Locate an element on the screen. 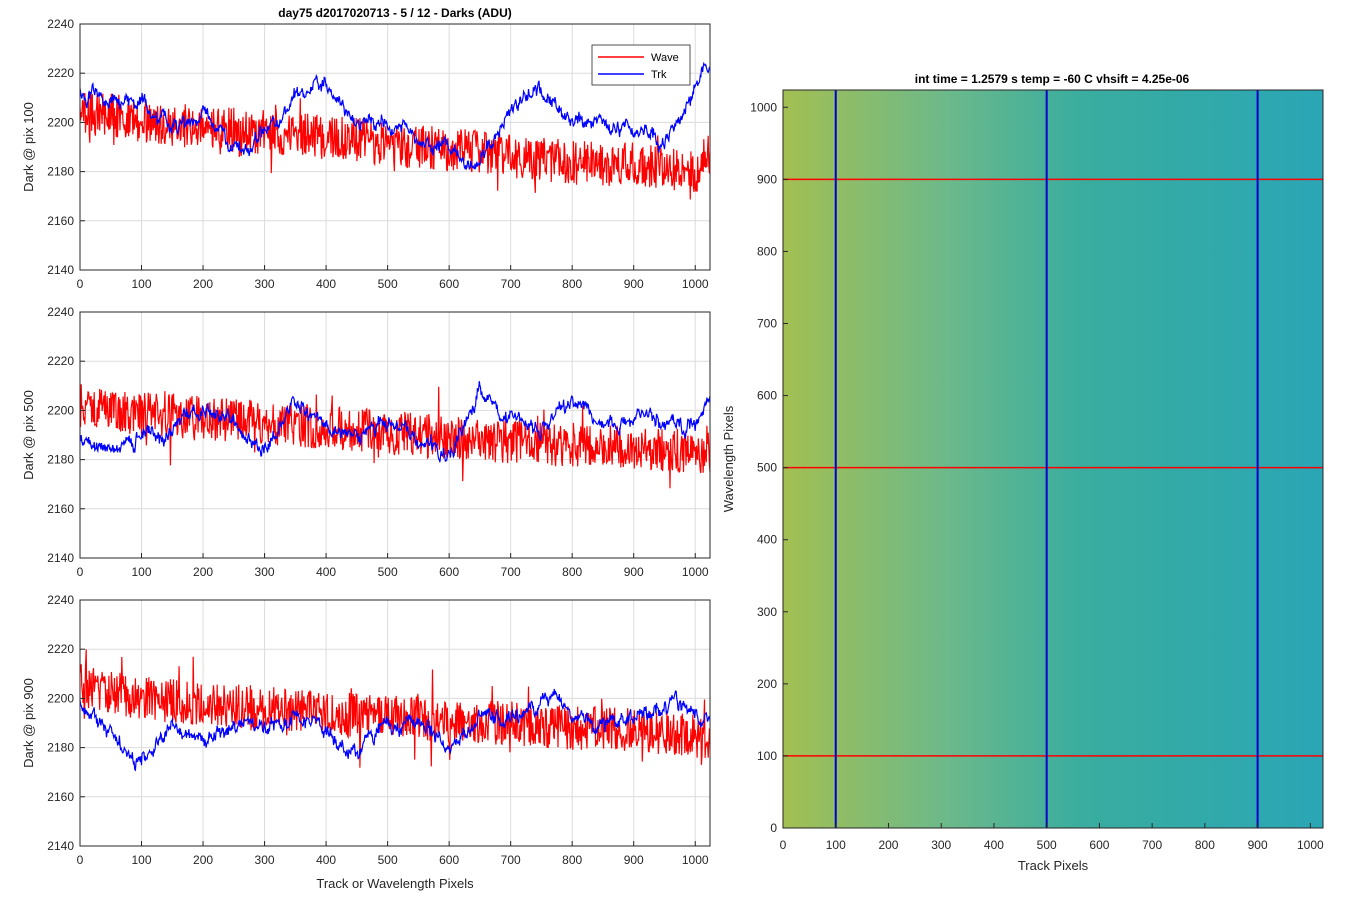 This screenshot has width=1350, height=900. x-axis-label: Track or Wavelength Pixels is located at coordinates (395, 883).